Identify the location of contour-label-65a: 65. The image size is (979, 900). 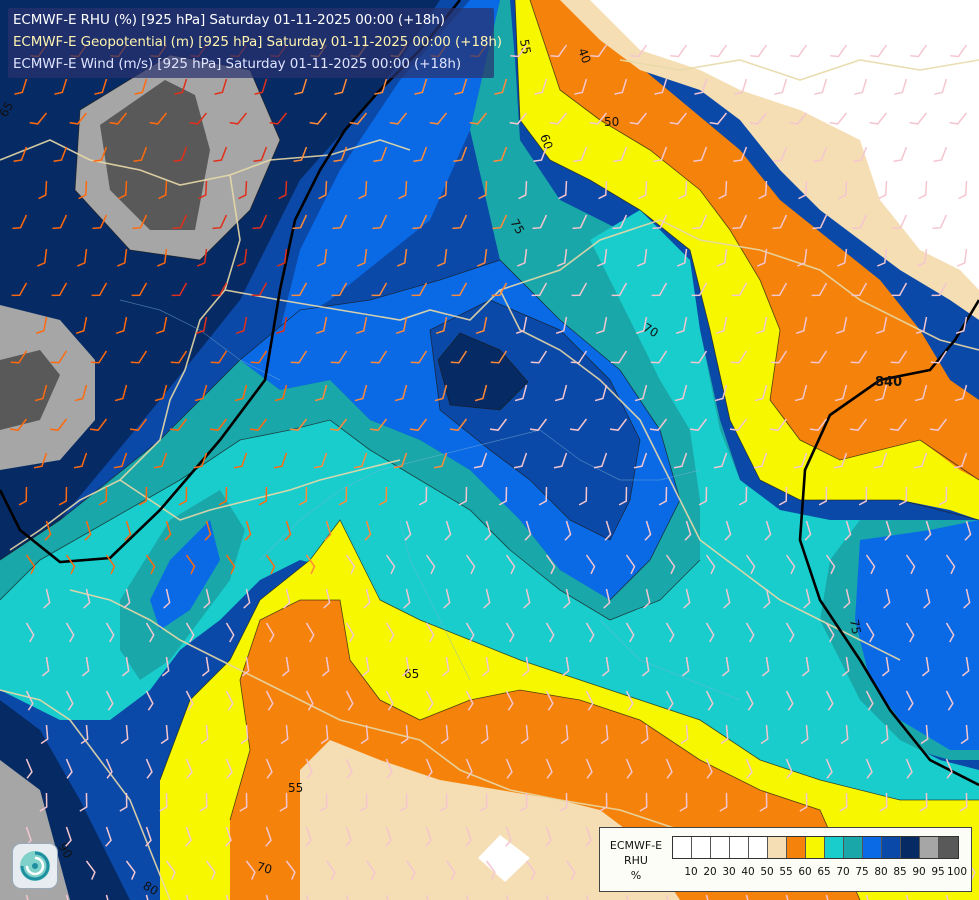
(411, 674).